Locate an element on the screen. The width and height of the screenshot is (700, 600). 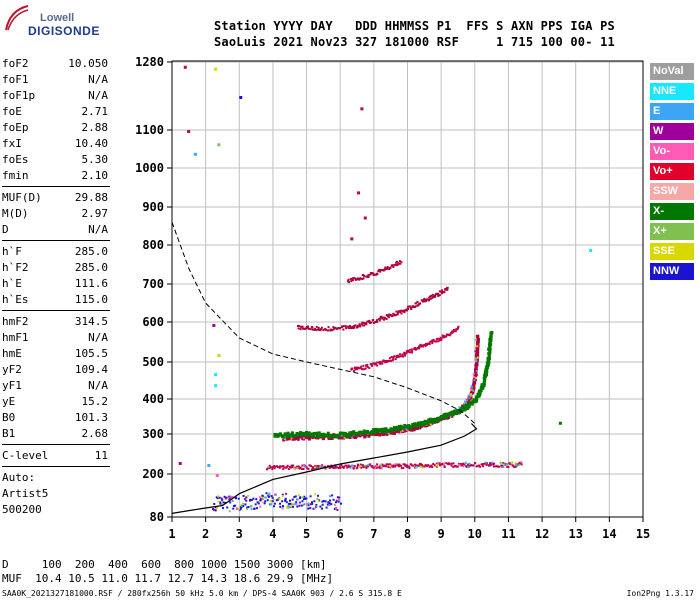
param-value: N/A is located at coordinates (98, 95).